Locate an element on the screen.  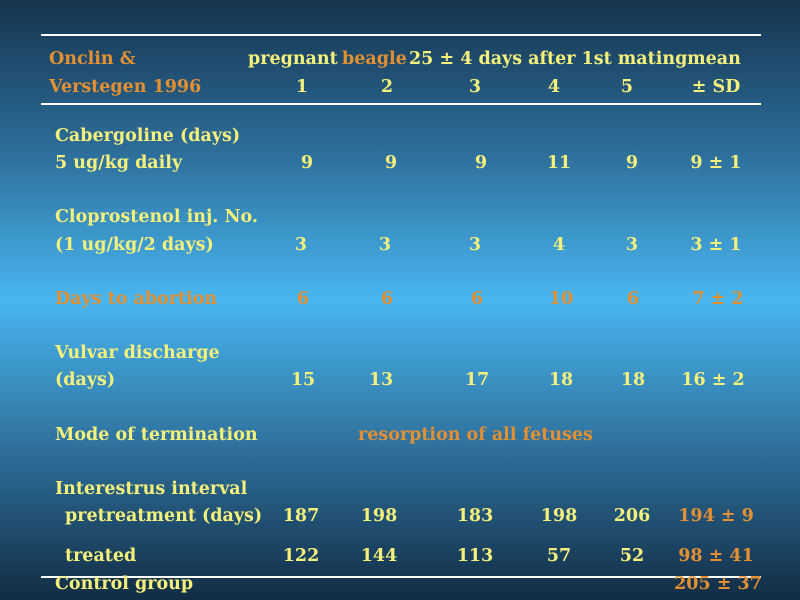
bottom-rule is located at coordinates (401, 577).